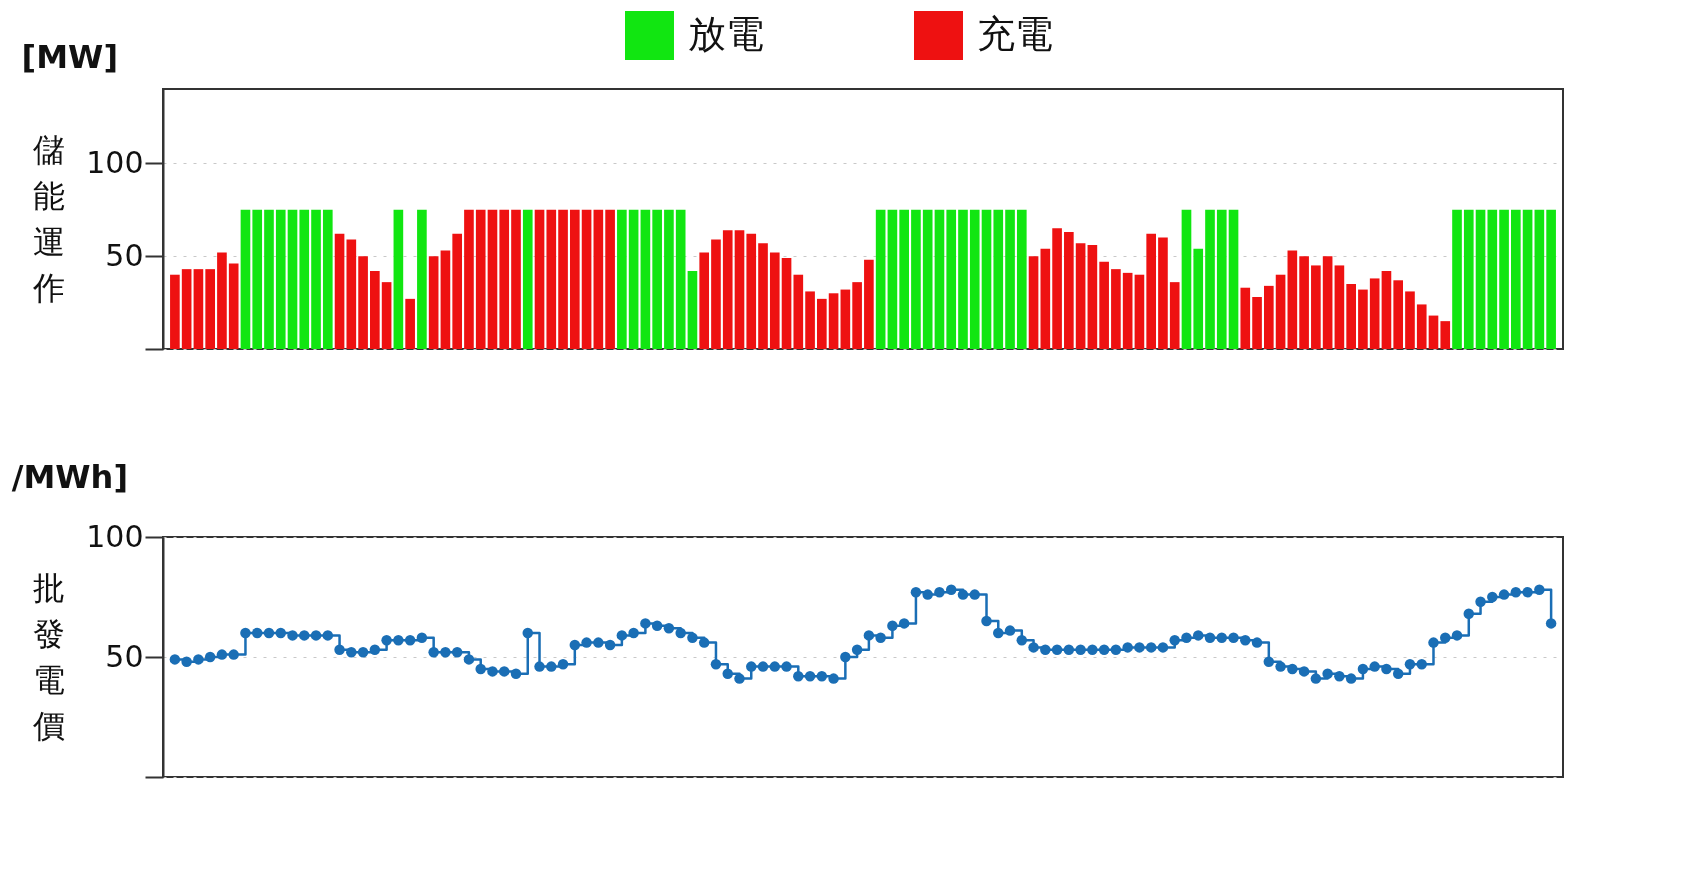 The image size is (1686, 883). What do you see at coordinates (69, 57) in the screenshot?
I see `text: [MW]` at bounding box center [69, 57].